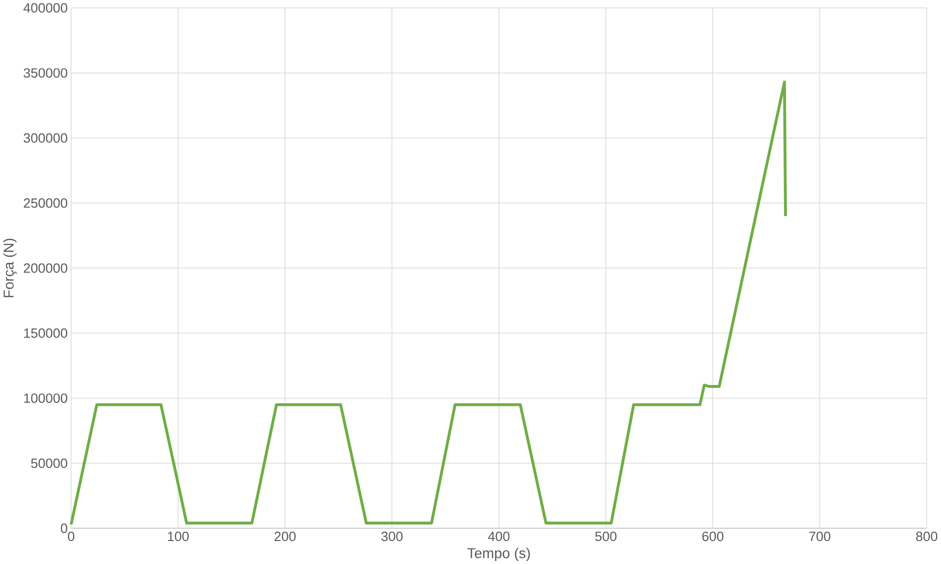 This screenshot has height=564, width=941. I want to click on y-tick-label: 0, so click(64, 528).